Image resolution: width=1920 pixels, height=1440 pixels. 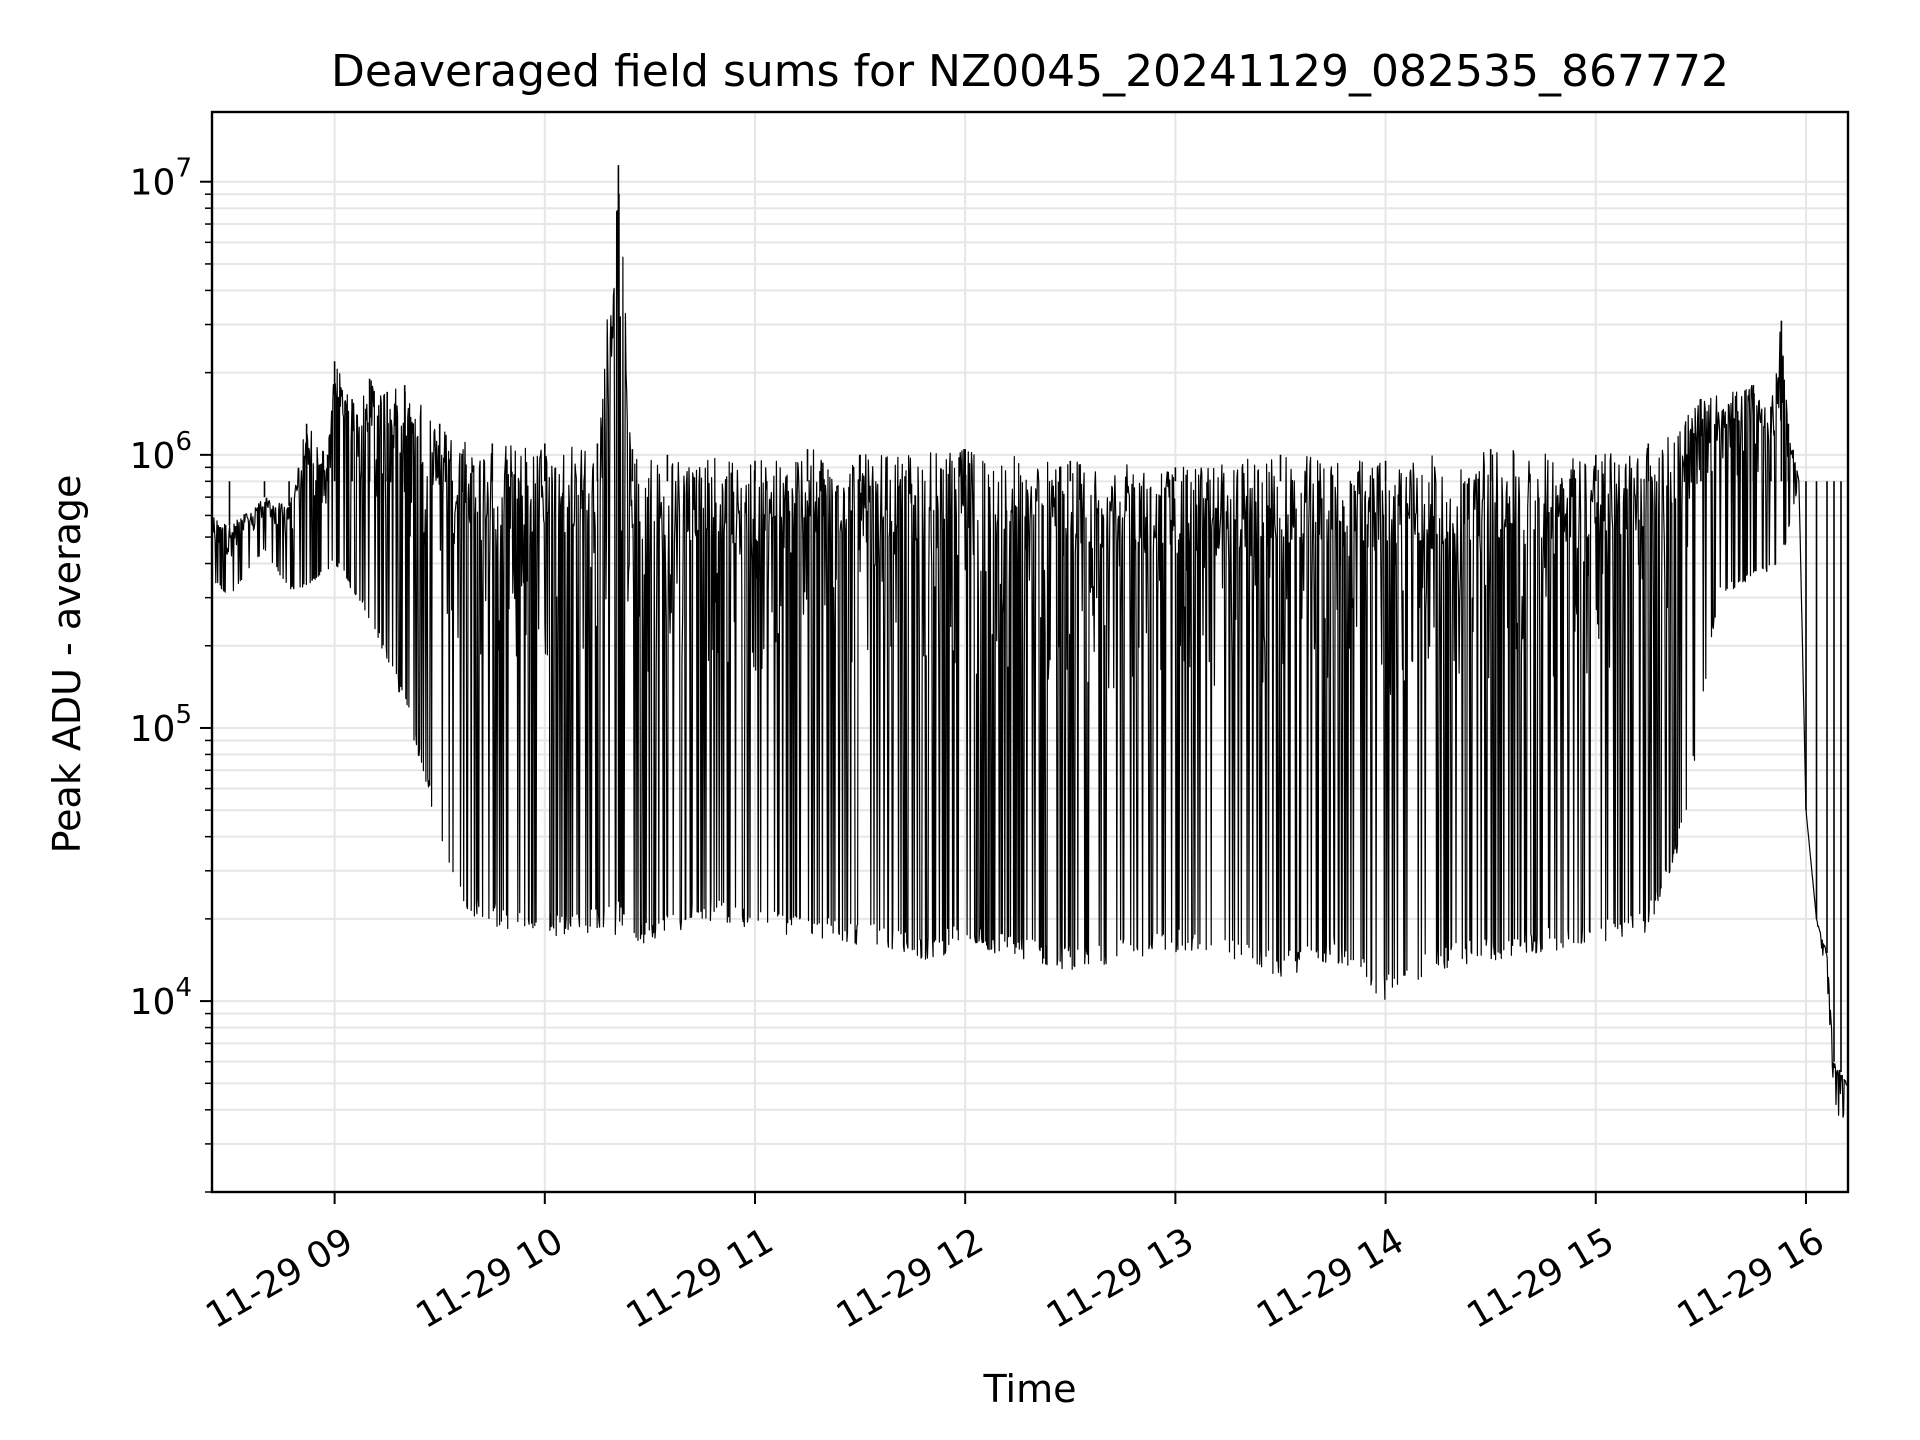 I want to click on y-axis-label: Peak ADU - average, so click(x=67, y=664).